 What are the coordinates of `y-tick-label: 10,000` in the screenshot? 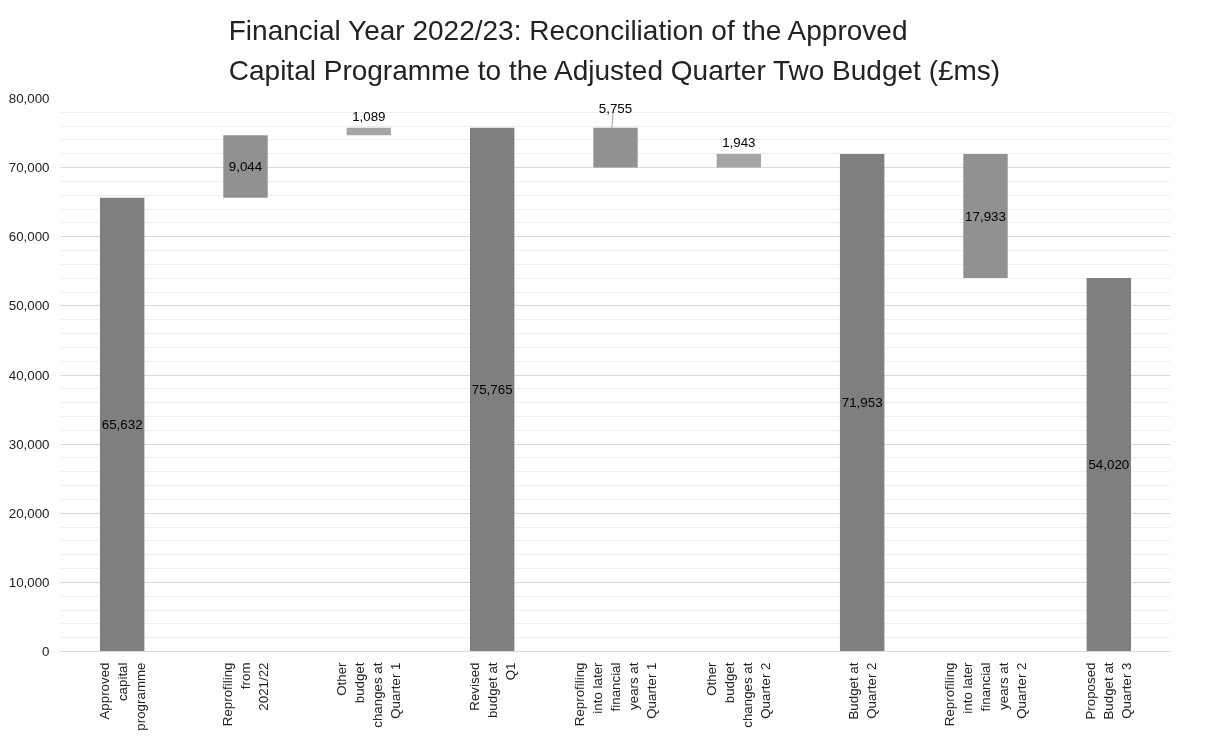 It's located at (29, 582).